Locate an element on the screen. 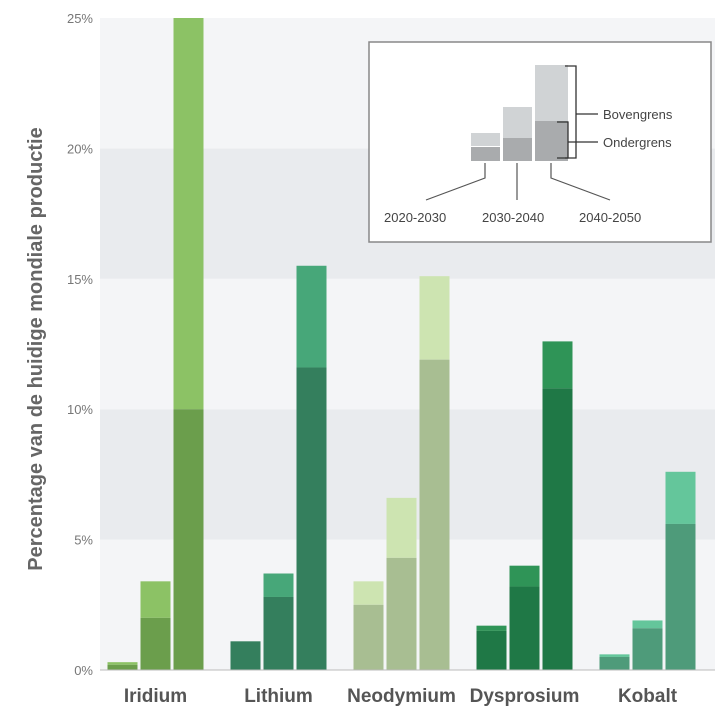 The height and width of the screenshot is (711, 715). bar-dysprosium-2020-2030-lower is located at coordinates (491, 650).